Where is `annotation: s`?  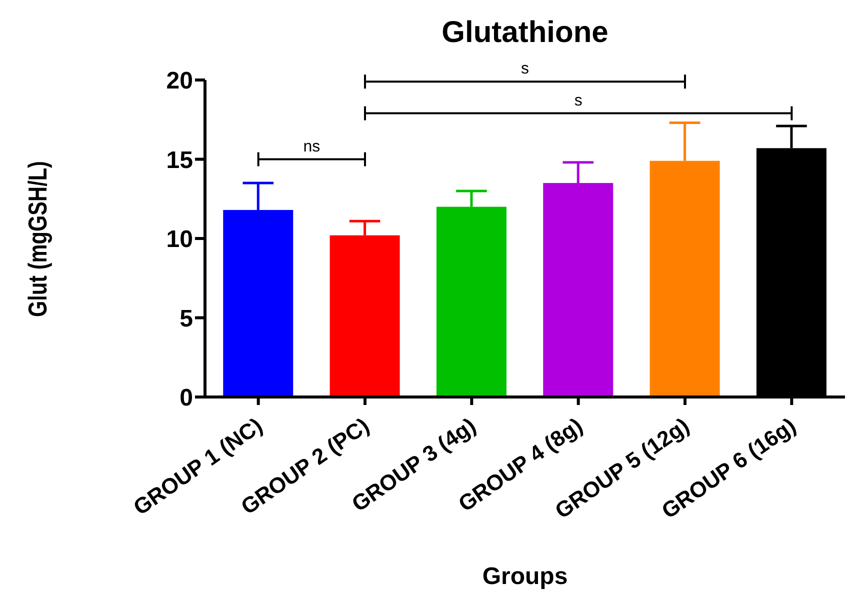 annotation: s is located at coordinates (578, 101).